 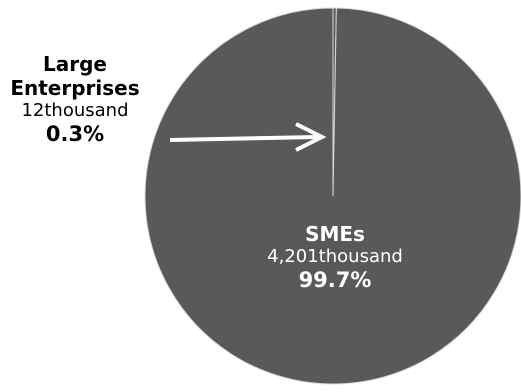 I want to click on large-enterprises-name-line1: Large, so click(x=75, y=64).